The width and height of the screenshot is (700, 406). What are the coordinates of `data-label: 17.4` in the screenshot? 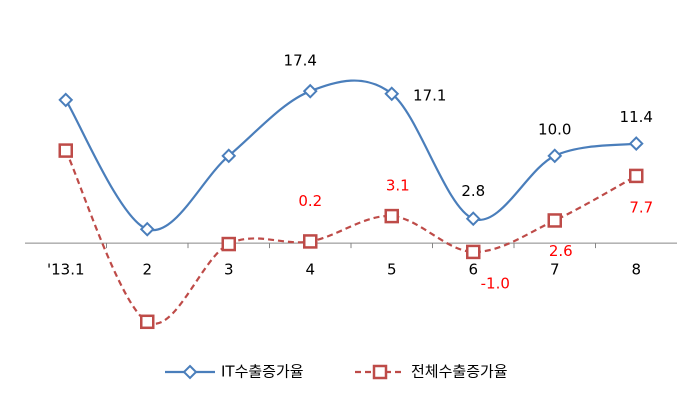 It's located at (300, 61).